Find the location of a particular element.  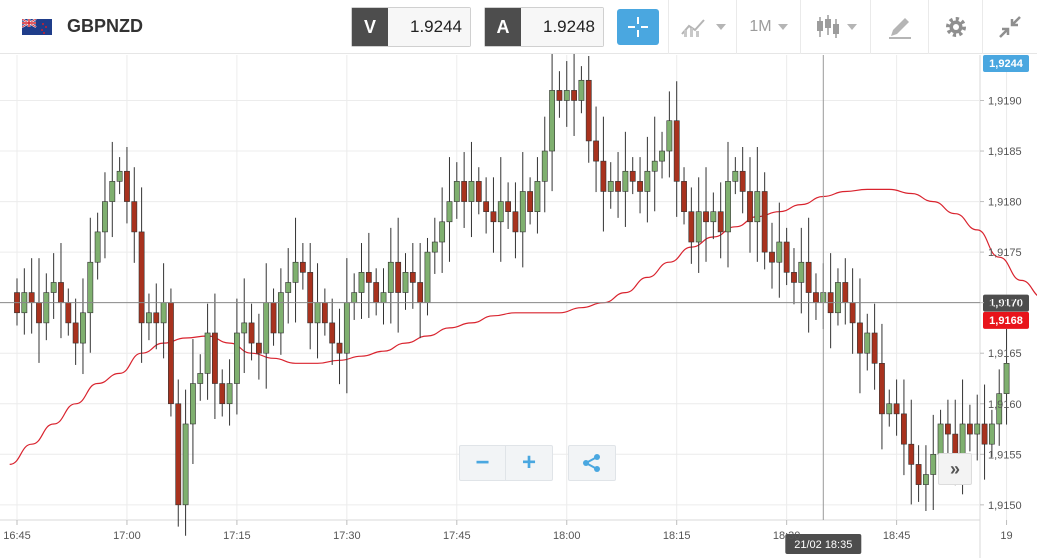

timeframe-label: 1M is located at coordinates (760, 26).